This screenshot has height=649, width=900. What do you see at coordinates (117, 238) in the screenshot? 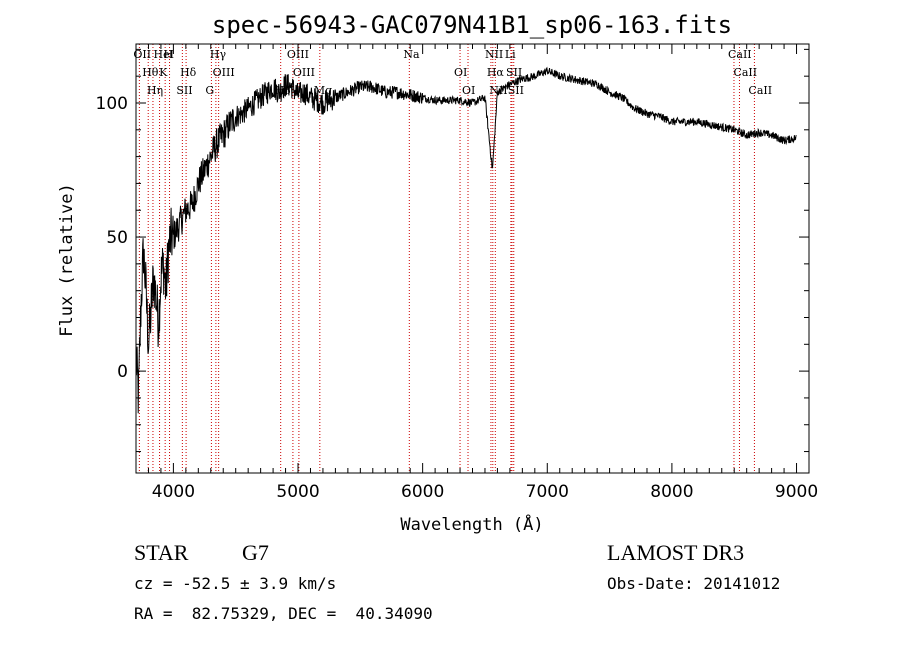
I see `y-tick-label: 50` at bounding box center [117, 238].